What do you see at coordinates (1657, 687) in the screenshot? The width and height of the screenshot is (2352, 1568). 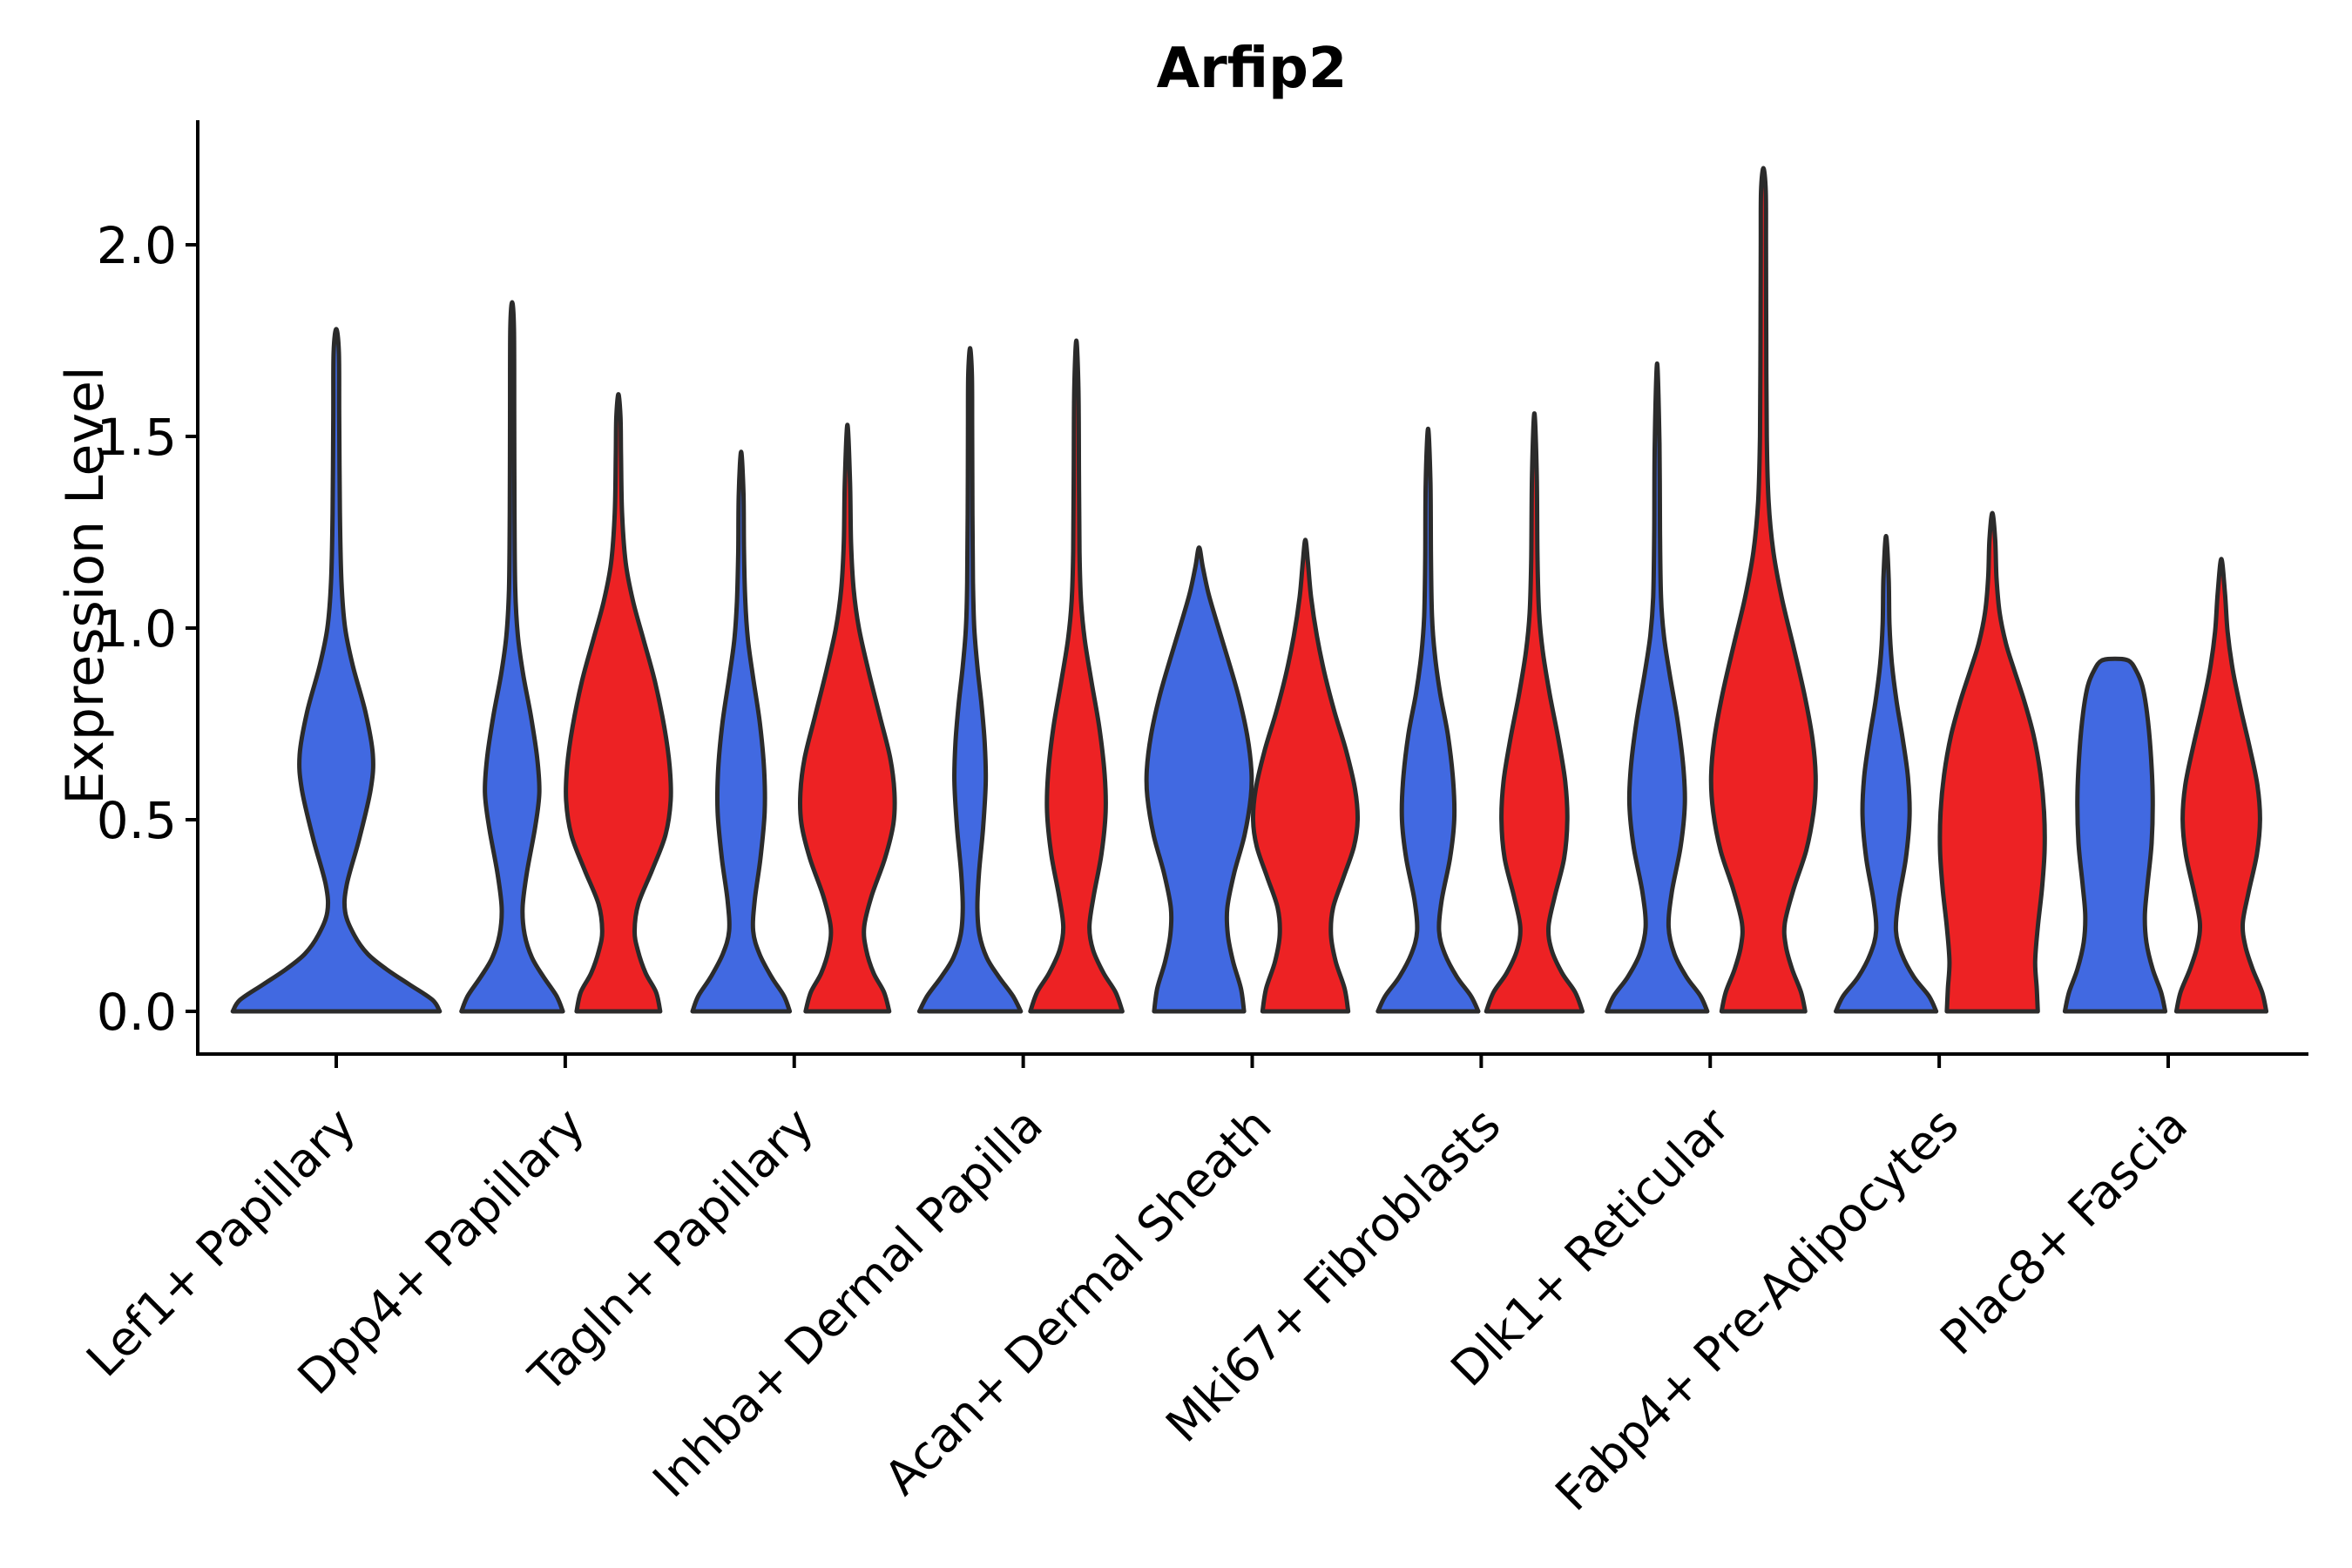 I see `violin-dlk1-reticular-blue` at bounding box center [1657, 687].